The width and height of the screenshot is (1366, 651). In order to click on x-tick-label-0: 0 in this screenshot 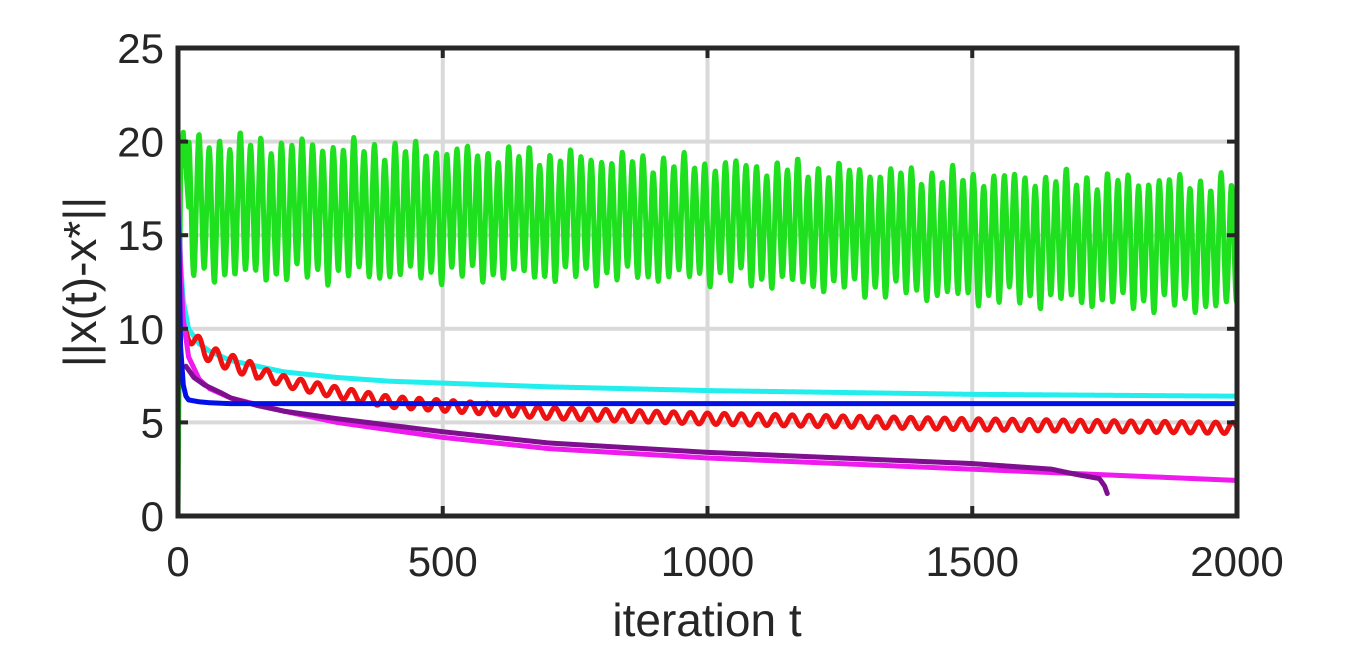, I will do `click(177, 561)`.